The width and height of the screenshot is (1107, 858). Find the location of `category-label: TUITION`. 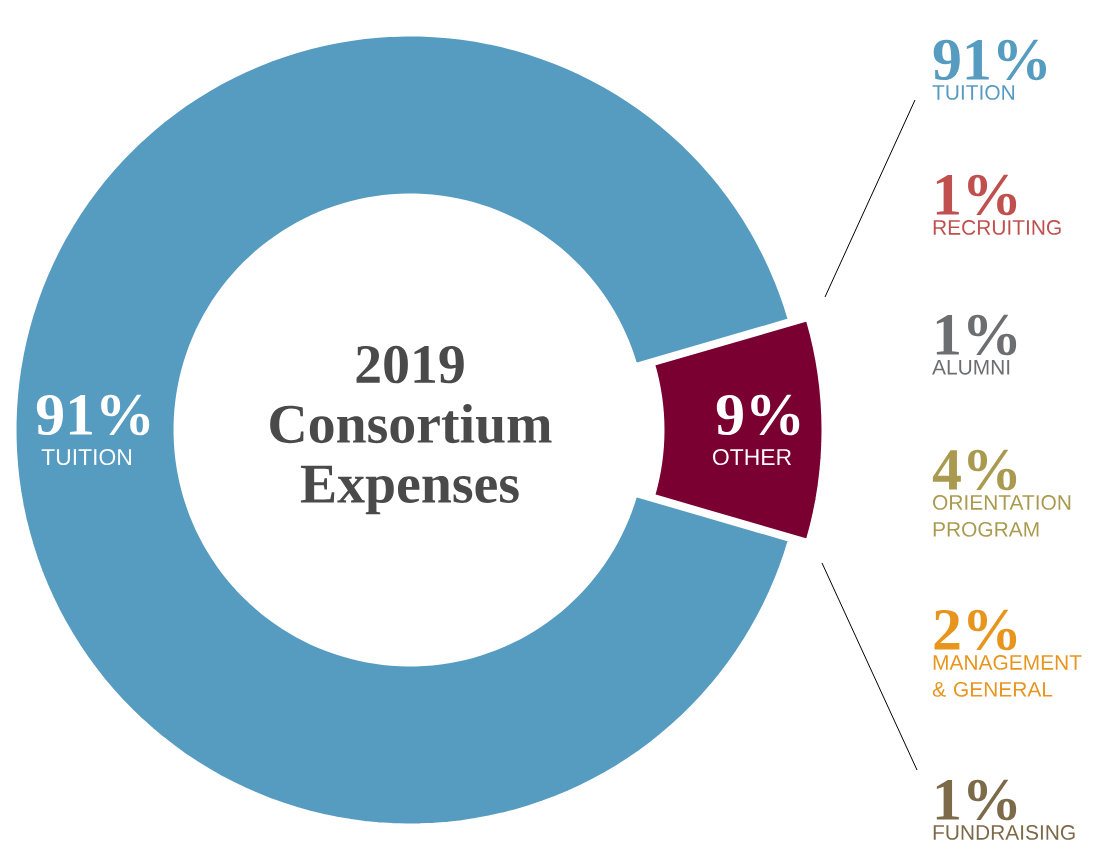

category-label: TUITION is located at coordinates (973, 92).